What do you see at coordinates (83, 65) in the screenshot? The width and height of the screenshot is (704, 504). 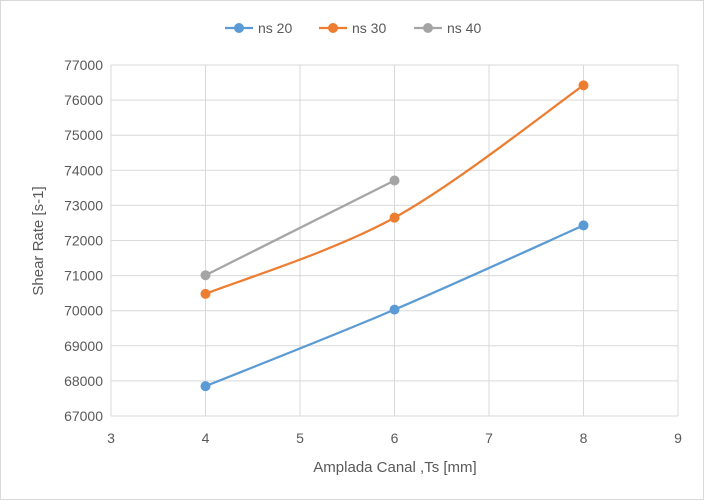 I see `y-tick-label: 77000` at bounding box center [83, 65].